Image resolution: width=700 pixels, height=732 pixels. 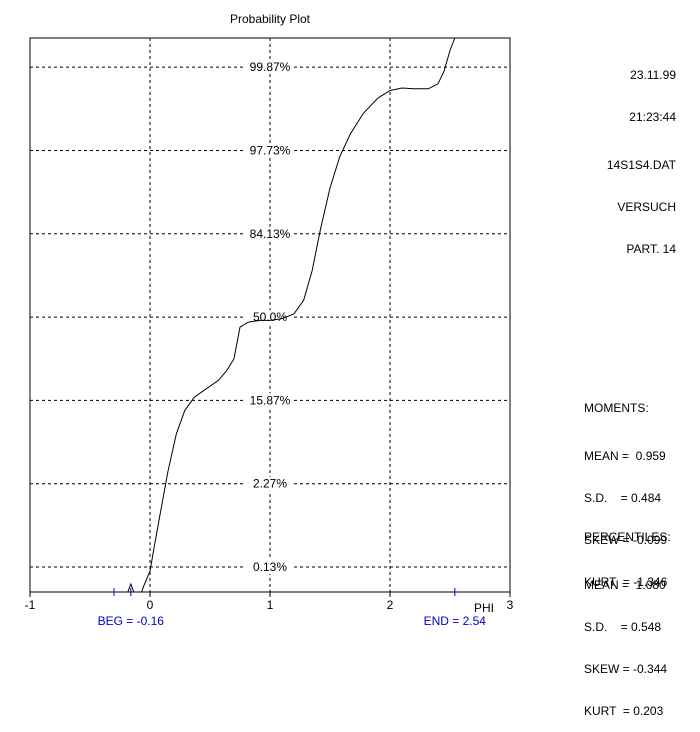 I want to click on run-file: 14S1S4.DAT, so click(x=641, y=165).